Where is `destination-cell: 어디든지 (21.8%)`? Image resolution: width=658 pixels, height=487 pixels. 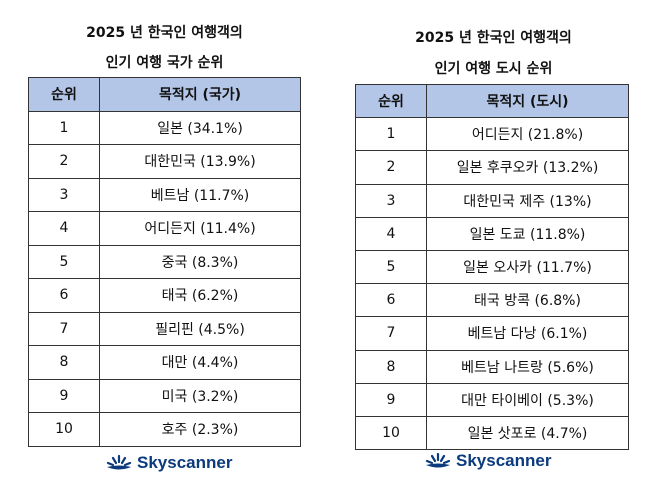 destination-cell: 어디든지 (21.8%) is located at coordinates (527, 134).